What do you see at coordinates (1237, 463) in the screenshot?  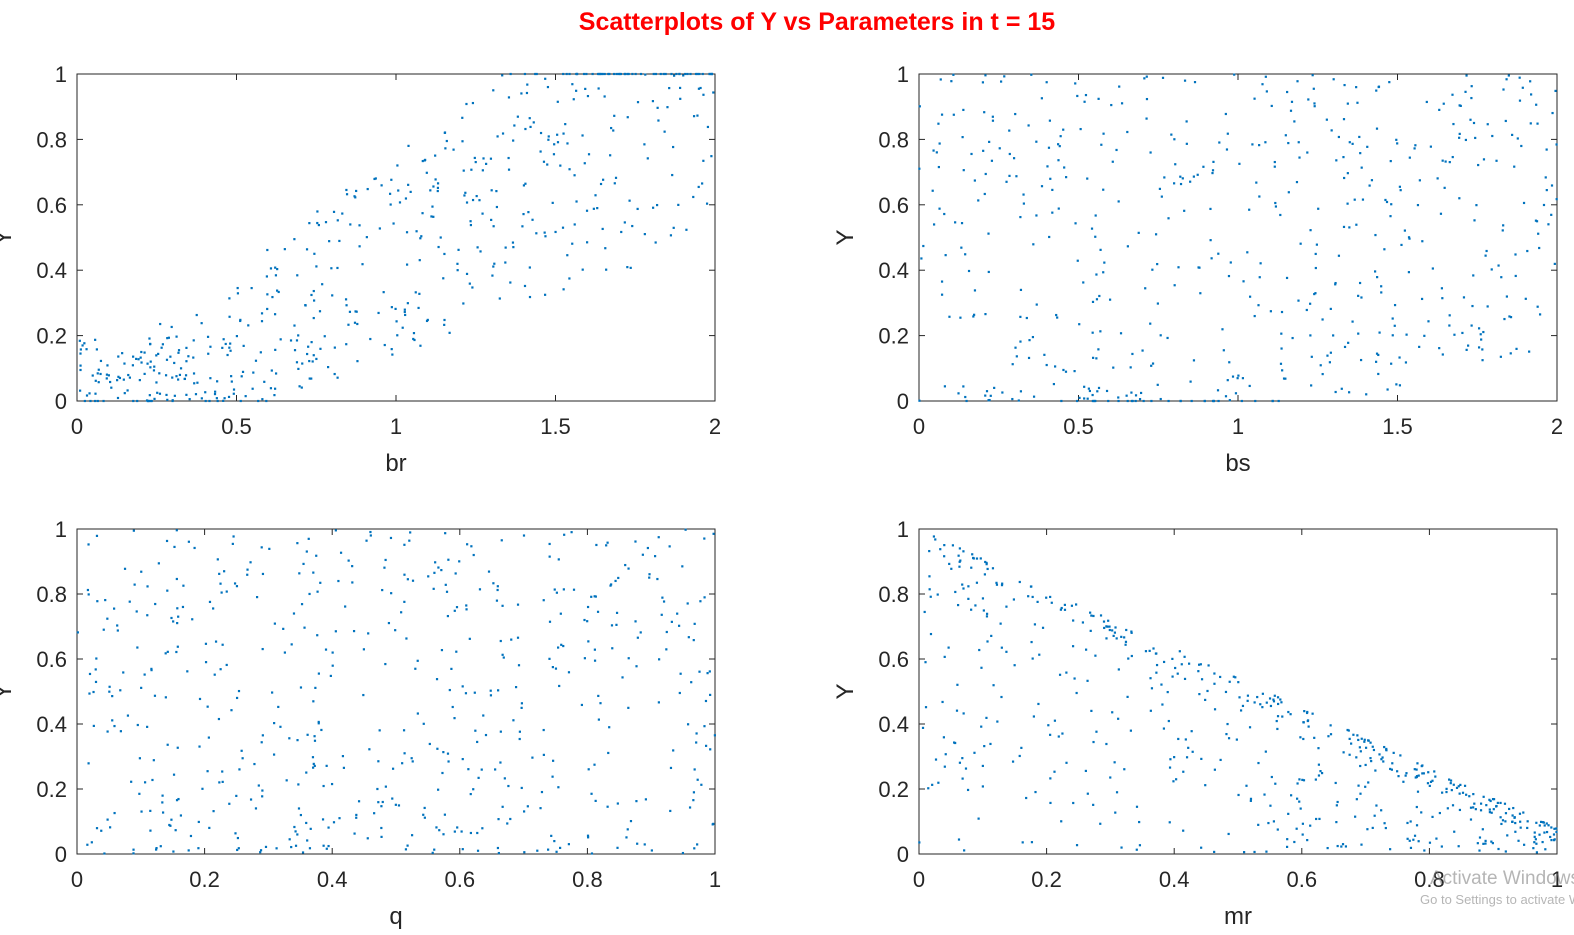 I see `x-axis-label: bs` at bounding box center [1237, 463].